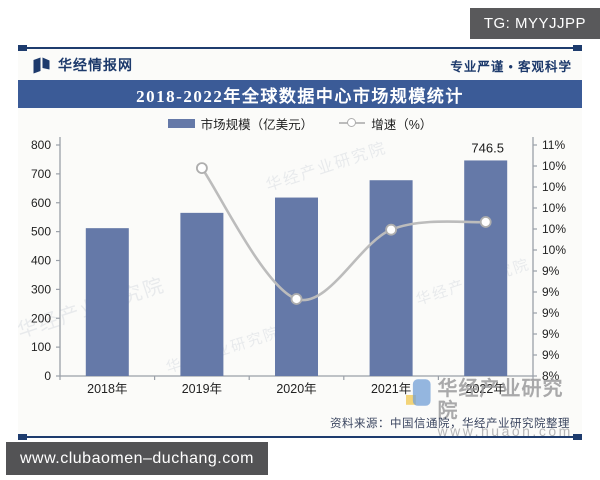 This screenshot has height=480, width=600. Describe the element at coordinates (343, 234) in the screenshot. I see `growth-line` at that location.